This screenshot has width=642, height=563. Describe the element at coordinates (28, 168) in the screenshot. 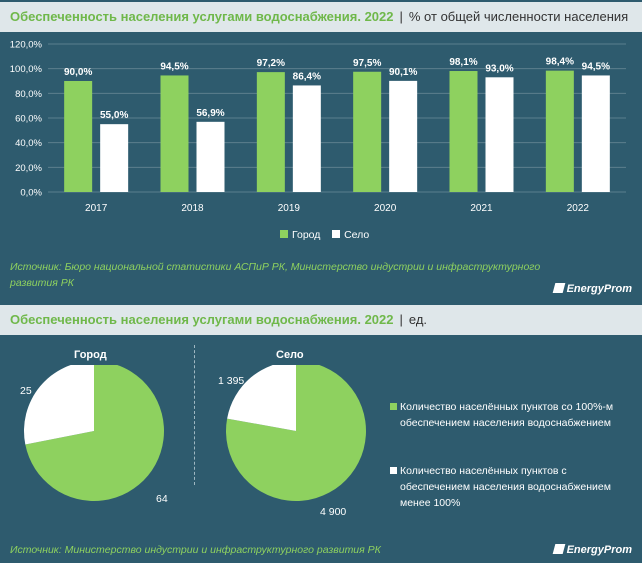

I see `y-tick-label: 20,0%` at that location.